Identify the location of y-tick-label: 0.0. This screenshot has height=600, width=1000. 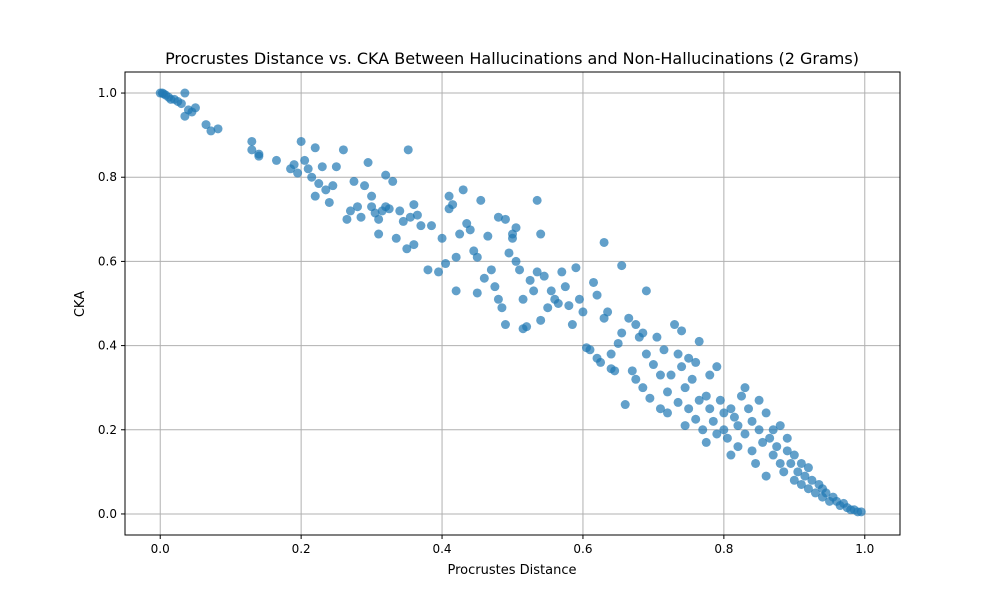
(107, 514).